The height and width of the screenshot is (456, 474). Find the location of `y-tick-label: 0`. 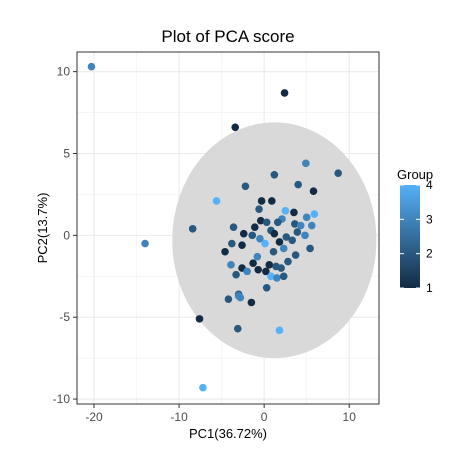

y-tick-label: 0 is located at coordinates (66, 235).